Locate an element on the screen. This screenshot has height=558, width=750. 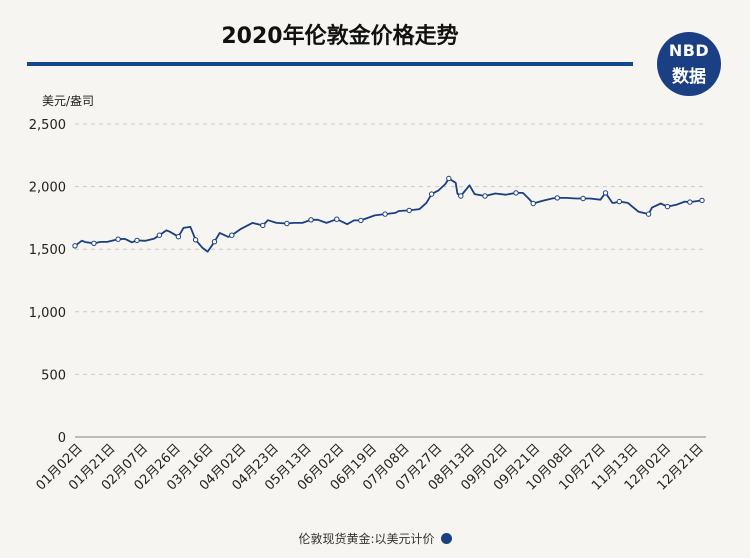
y-axis-unit-label: 美元/盎司 is located at coordinates (68, 101).